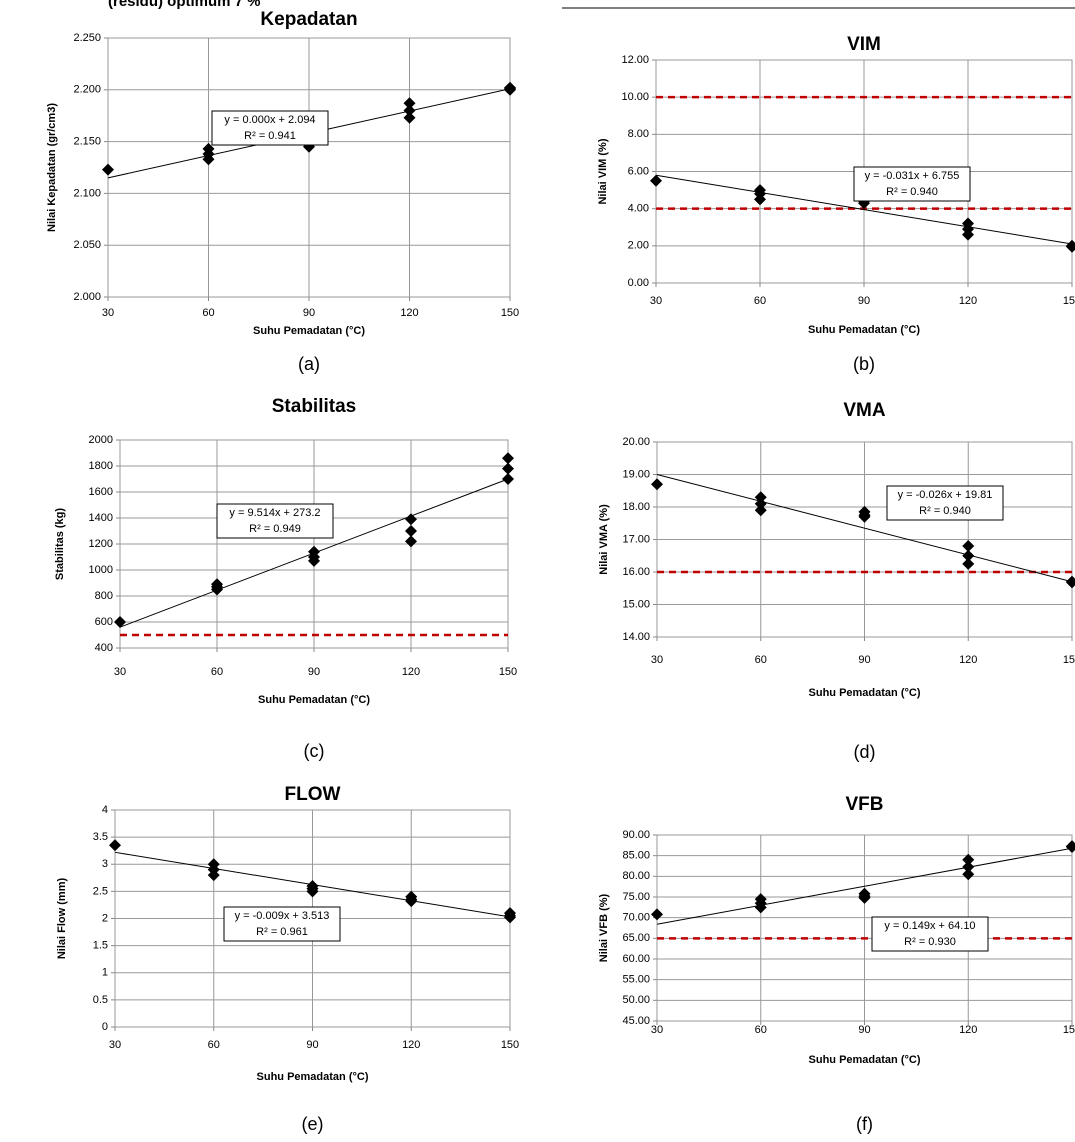  Describe the element at coordinates (105, 1027) in the screenshot. I see `y-tick-label: 0` at that location.